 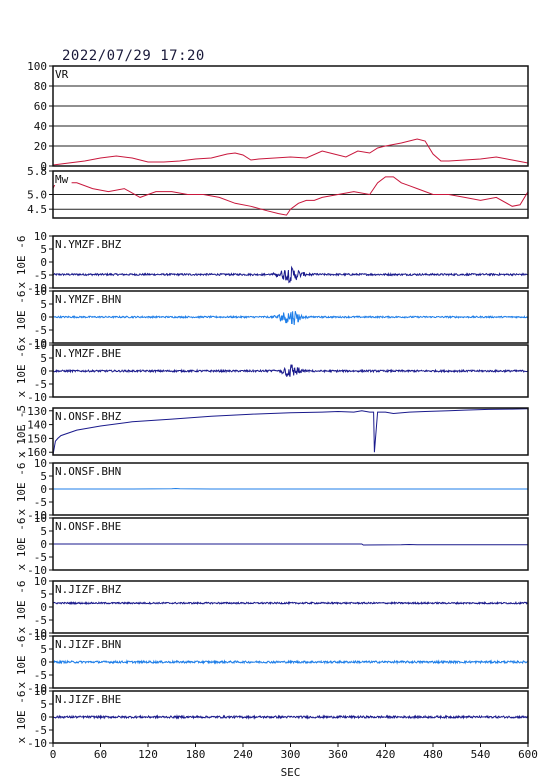 I want to click on x-tick-label: 360, so click(x=338, y=754).